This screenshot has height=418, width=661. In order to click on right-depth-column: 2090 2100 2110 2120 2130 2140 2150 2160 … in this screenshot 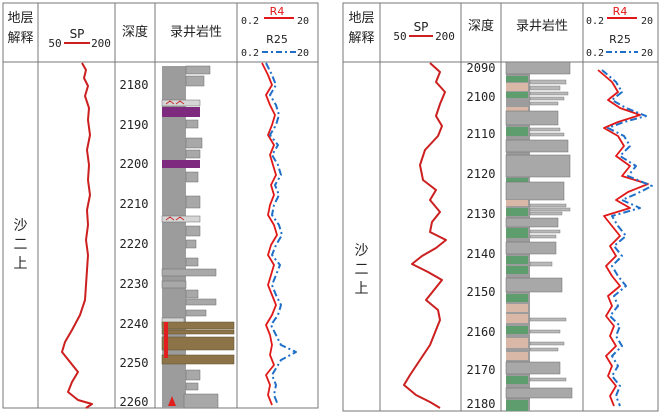, I will do `click(481, 236)`.